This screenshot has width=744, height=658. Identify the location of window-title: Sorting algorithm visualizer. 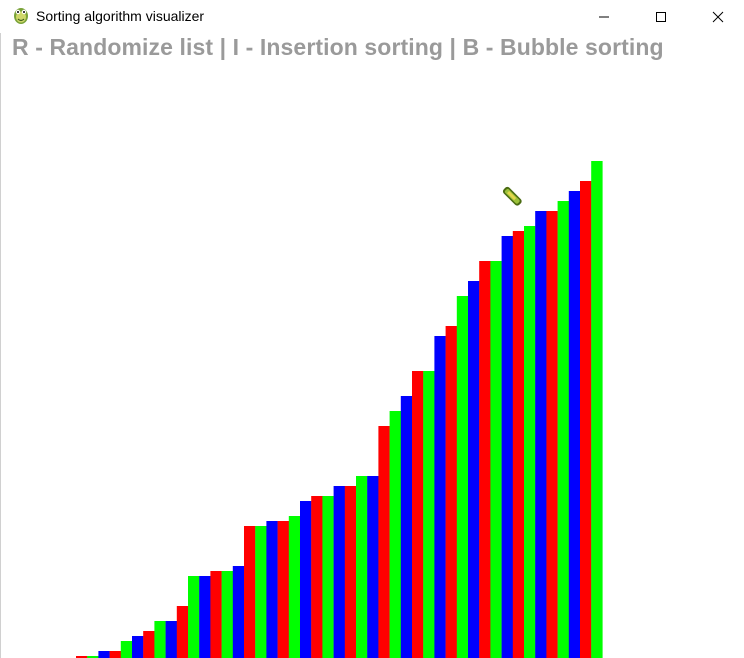
(120, 16).